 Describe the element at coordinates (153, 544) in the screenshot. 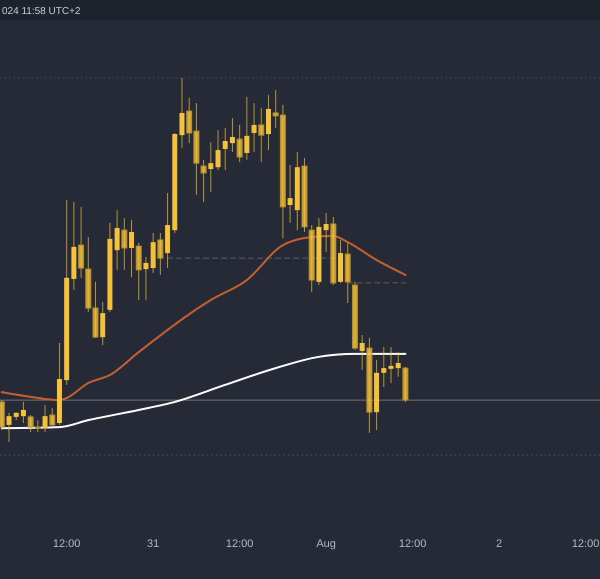

I see `x-tick-label: 31` at that location.